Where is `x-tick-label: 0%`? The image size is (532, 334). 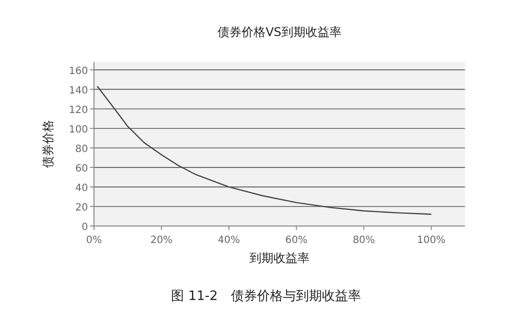
x-tick-label: 0% is located at coordinates (94, 240).